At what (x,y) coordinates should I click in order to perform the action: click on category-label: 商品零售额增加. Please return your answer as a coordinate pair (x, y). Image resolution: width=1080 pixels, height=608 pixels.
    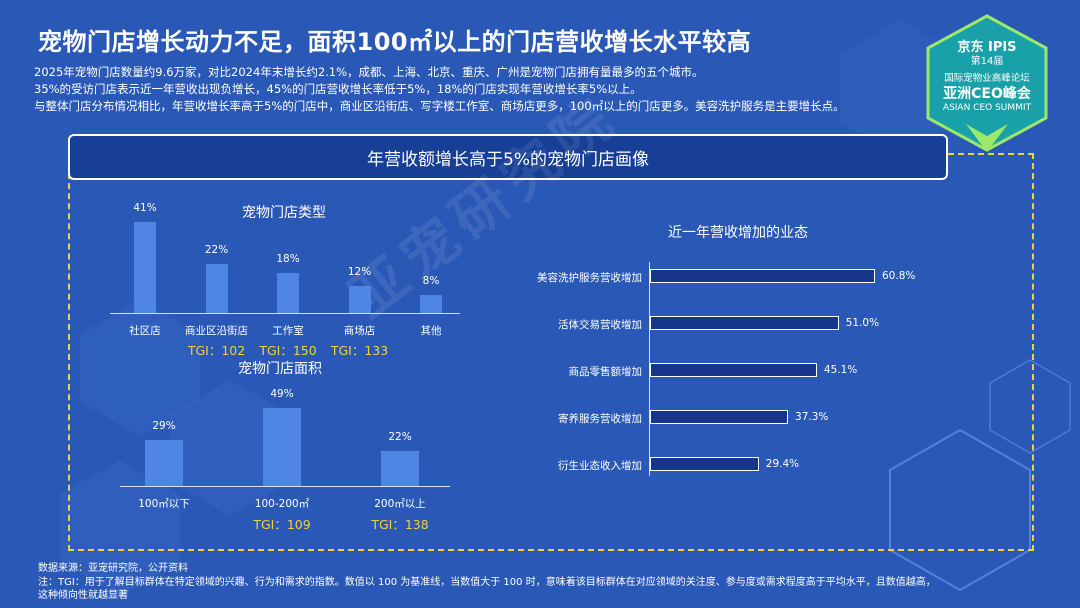
    Looking at the image, I should click on (605, 372).